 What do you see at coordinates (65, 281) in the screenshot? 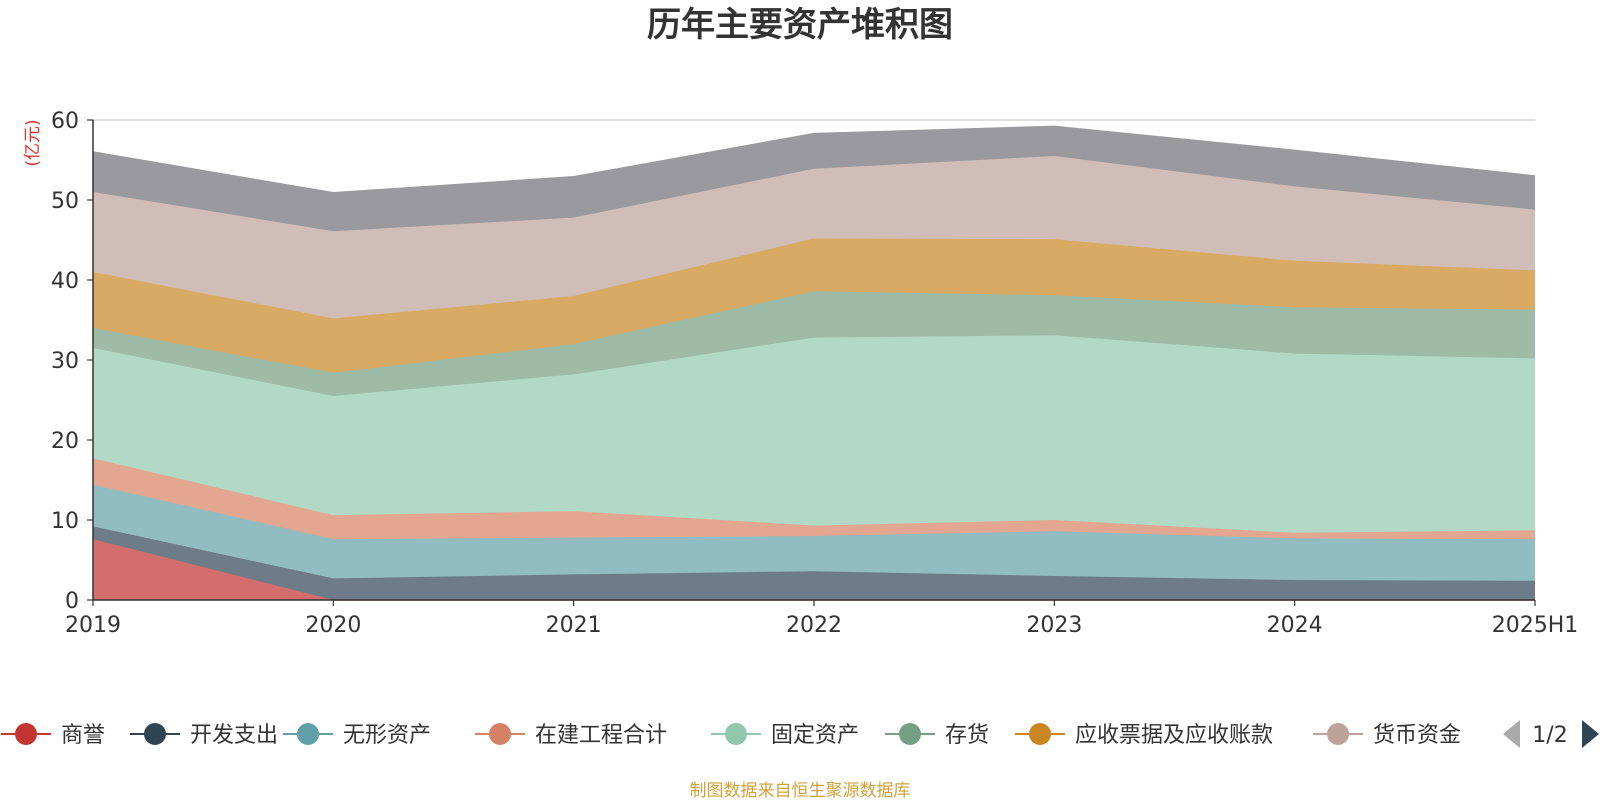
I see `y-tick-label-4: 40` at bounding box center [65, 281].